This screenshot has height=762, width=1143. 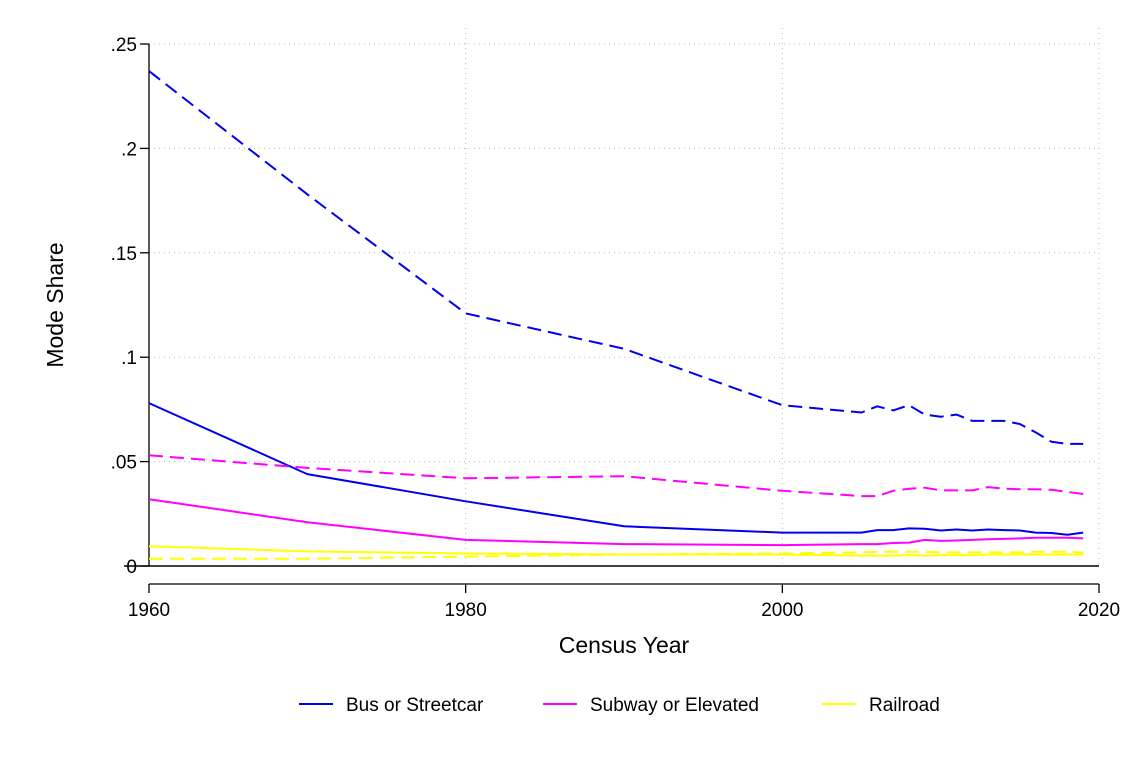 I want to click on y-tick-label: .05, so click(x=124, y=463).